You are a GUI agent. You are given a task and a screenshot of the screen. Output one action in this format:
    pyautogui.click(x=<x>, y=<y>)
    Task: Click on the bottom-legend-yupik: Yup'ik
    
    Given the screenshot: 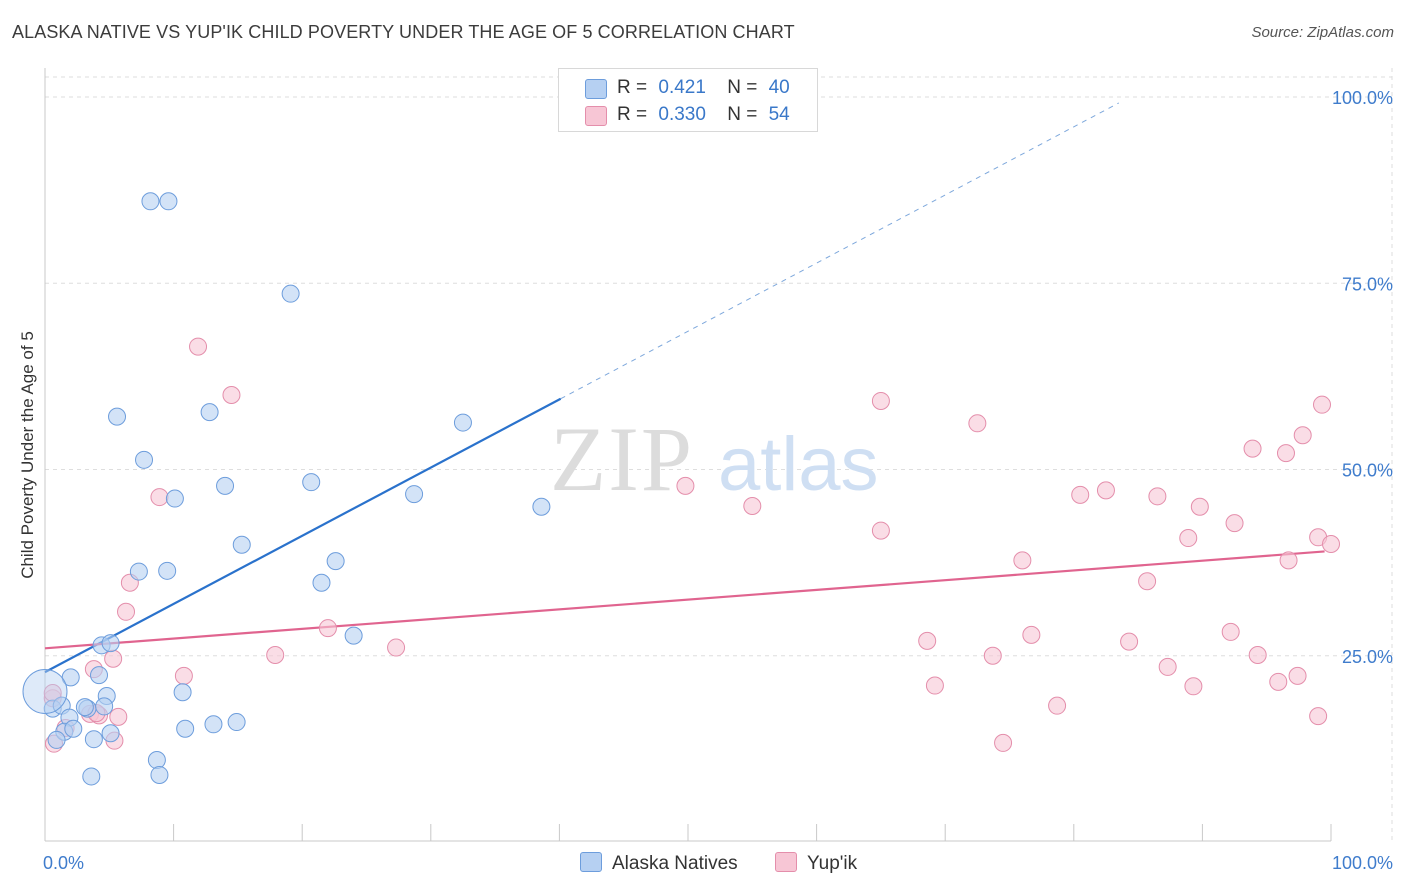 What is the action you would take?
    pyautogui.click(x=816, y=863)
    